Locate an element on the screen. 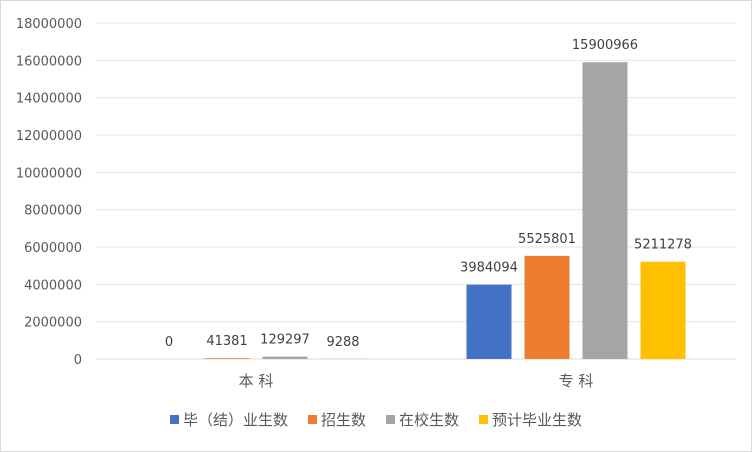 This screenshot has width=752, height=452. legend-item: 预计毕业生数 is located at coordinates (530, 419).